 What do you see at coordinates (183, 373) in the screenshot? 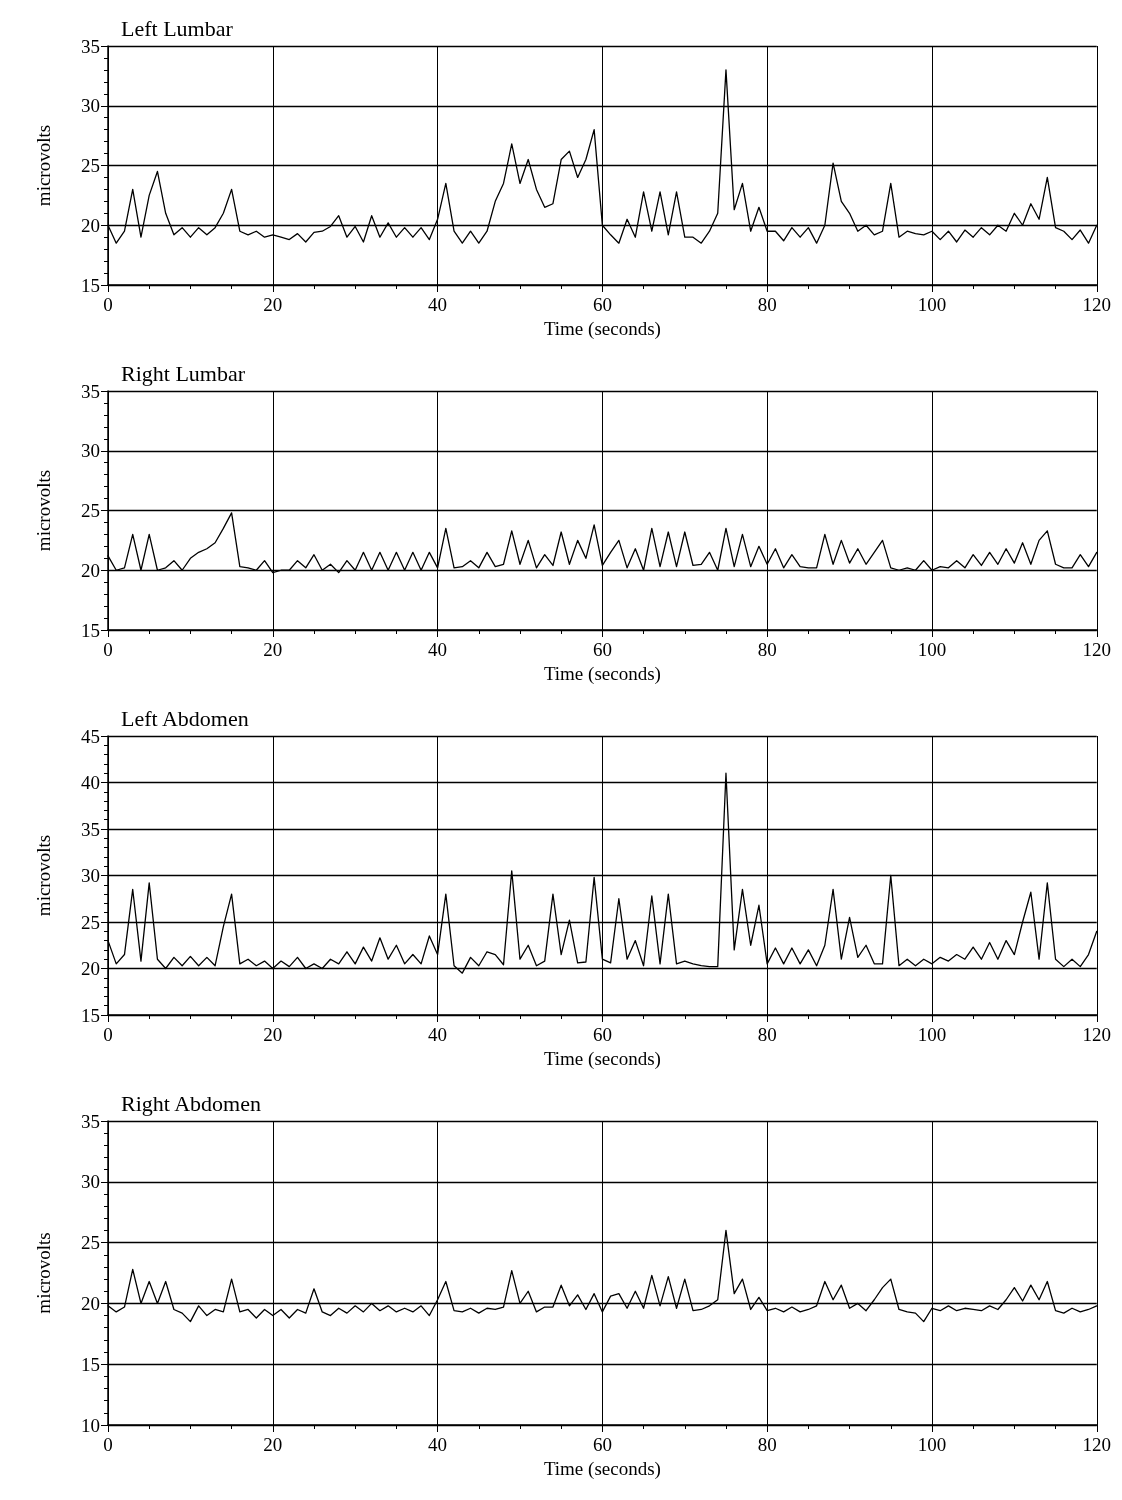
I see `chart-title: Right Lumbar` at bounding box center [183, 373].